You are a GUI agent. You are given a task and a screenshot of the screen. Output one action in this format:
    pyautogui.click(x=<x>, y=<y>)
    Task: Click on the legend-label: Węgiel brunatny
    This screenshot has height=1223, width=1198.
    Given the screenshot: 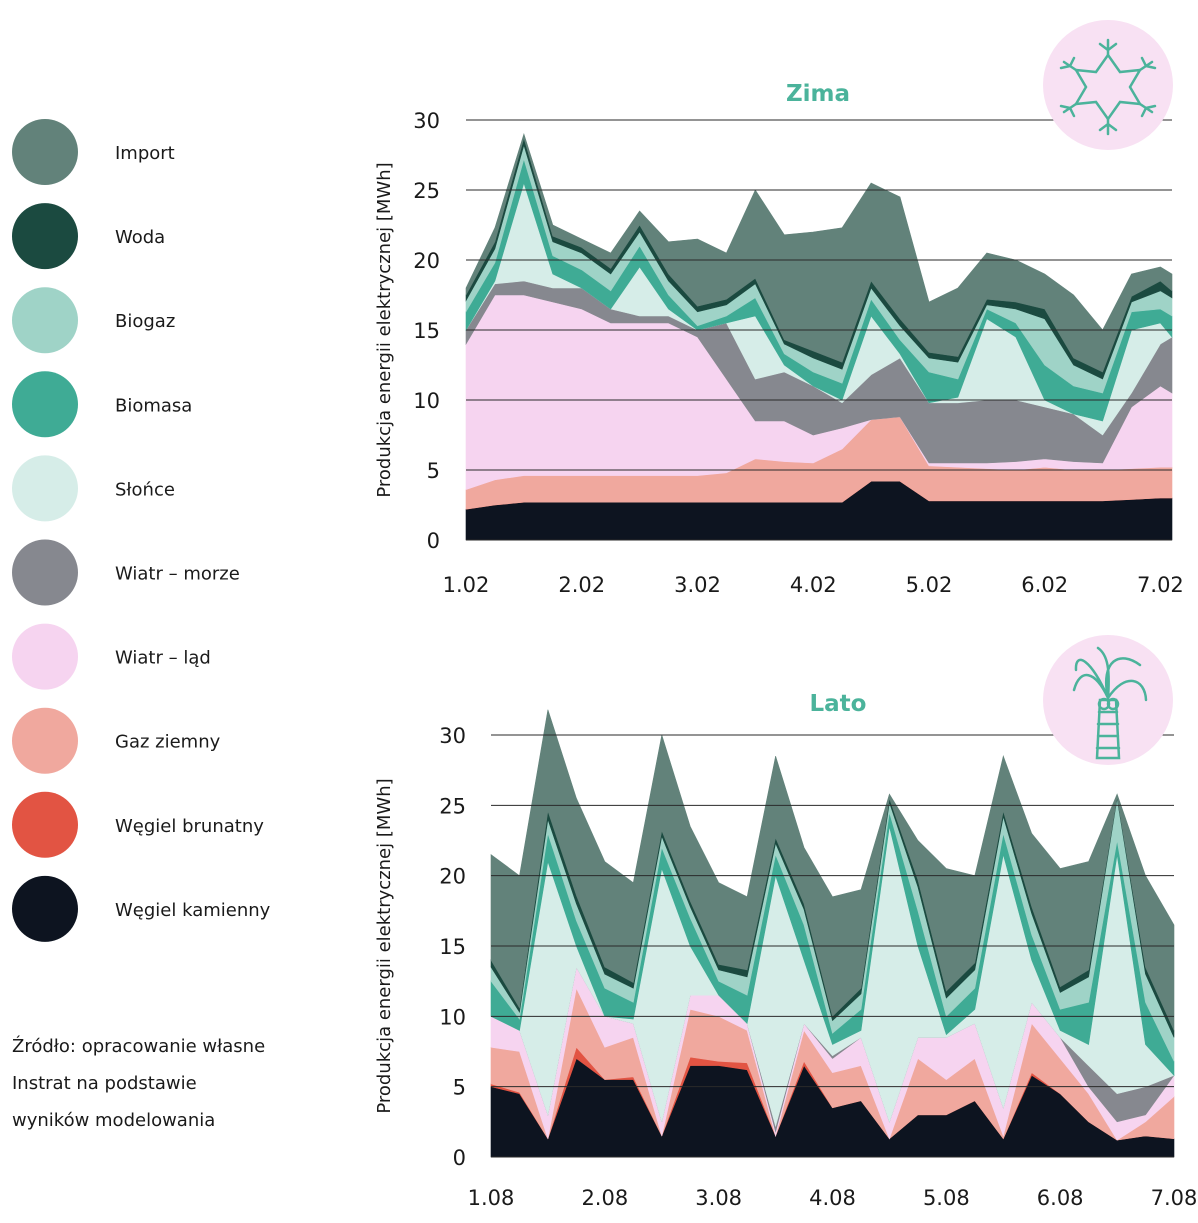 What is the action you would take?
    pyautogui.click(x=189, y=826)
    